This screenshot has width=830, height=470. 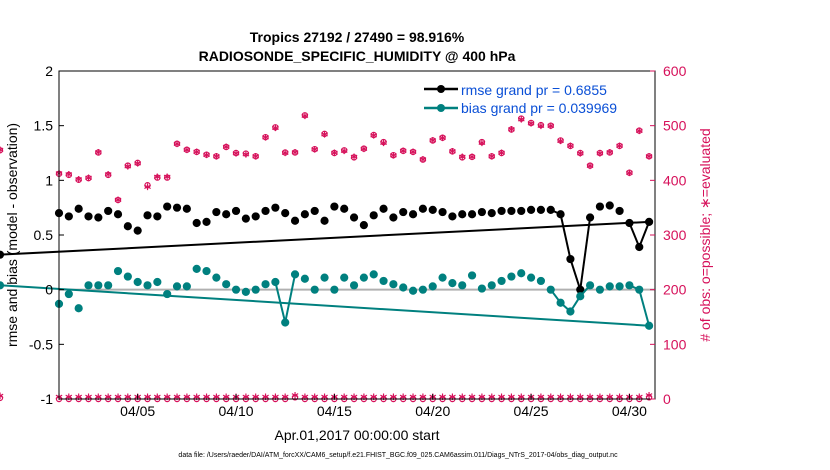 I want to click on x-tick-label: 04/05, so click(x=137, y=411).